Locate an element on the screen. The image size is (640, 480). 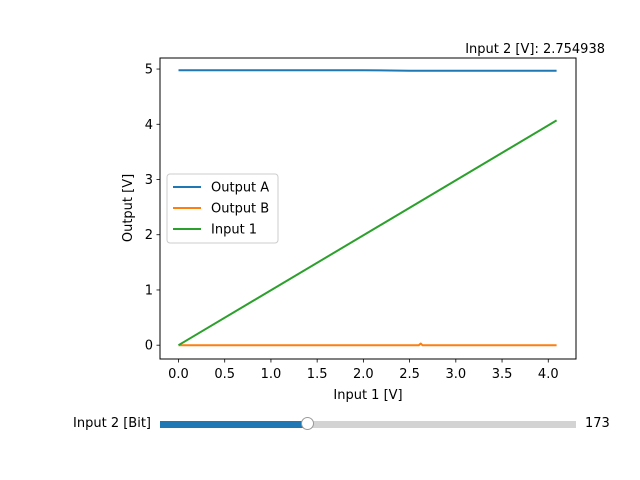
y-tick-label: 3 is located at coordinates (149, 180).